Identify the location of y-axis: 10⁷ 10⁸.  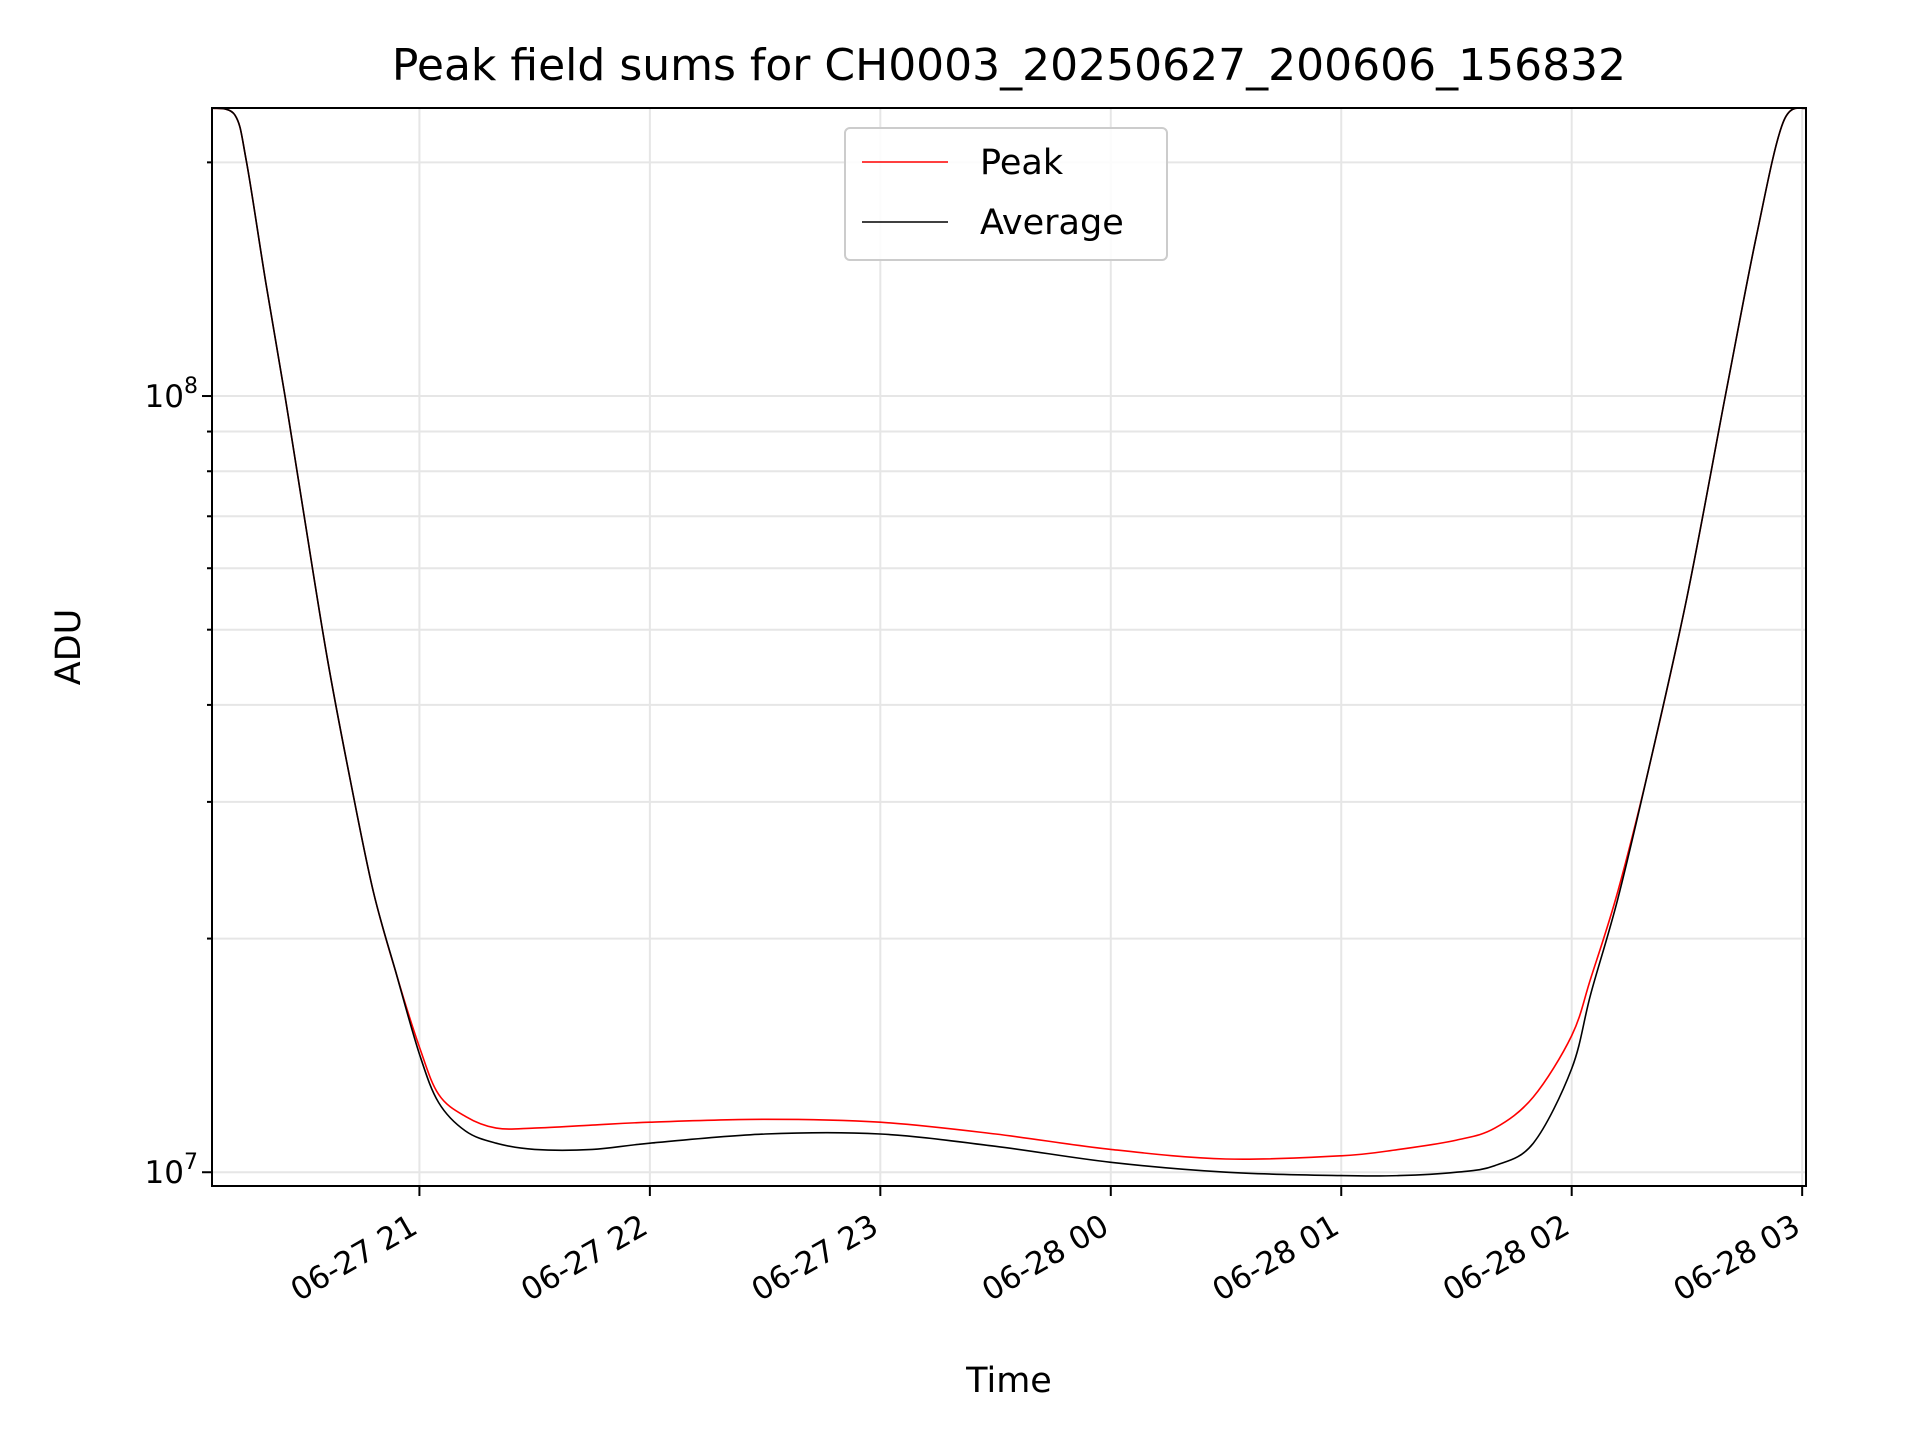
(178, 676).